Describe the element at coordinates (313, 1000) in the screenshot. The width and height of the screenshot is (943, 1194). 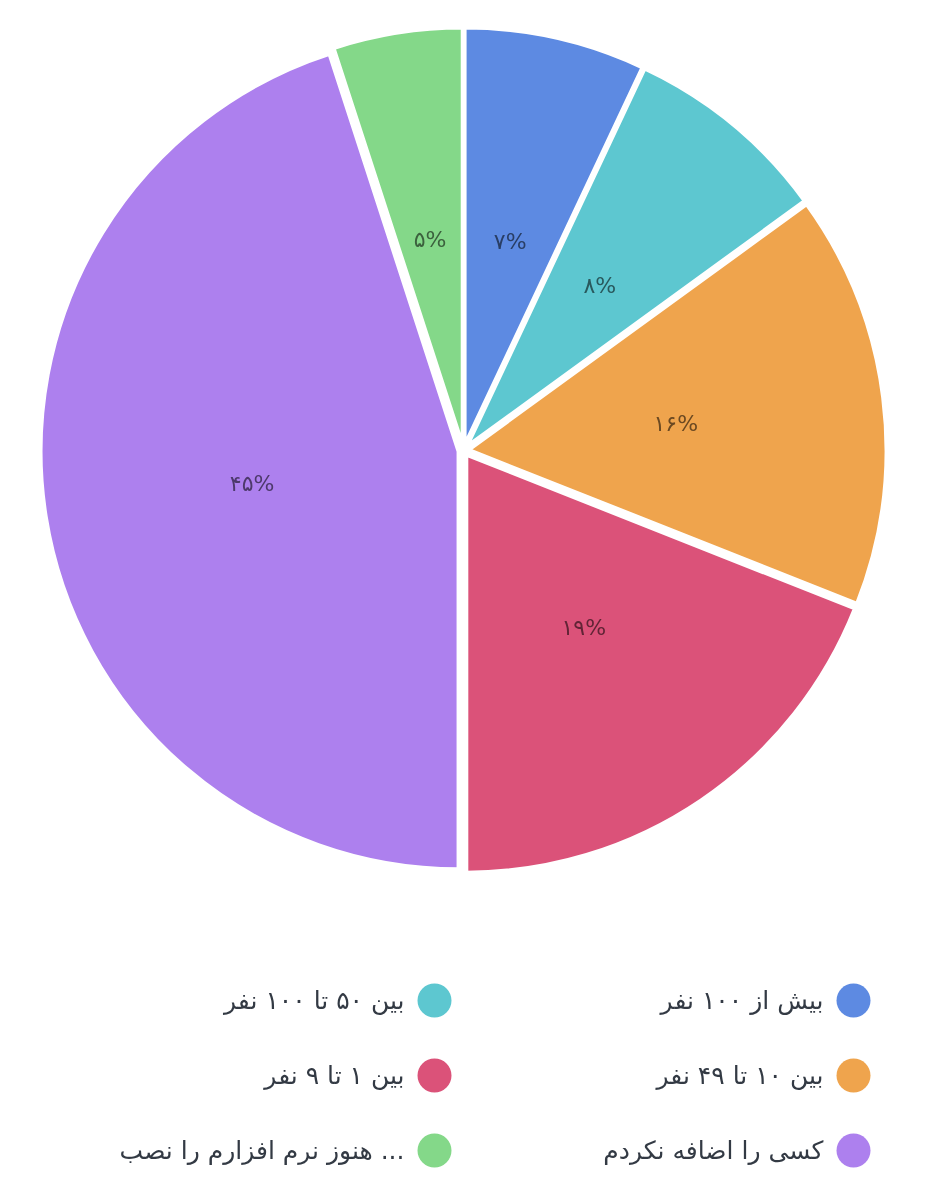
I see `legend-label: بین ۵۰ تا ۱۰۰ نفر` at that location.